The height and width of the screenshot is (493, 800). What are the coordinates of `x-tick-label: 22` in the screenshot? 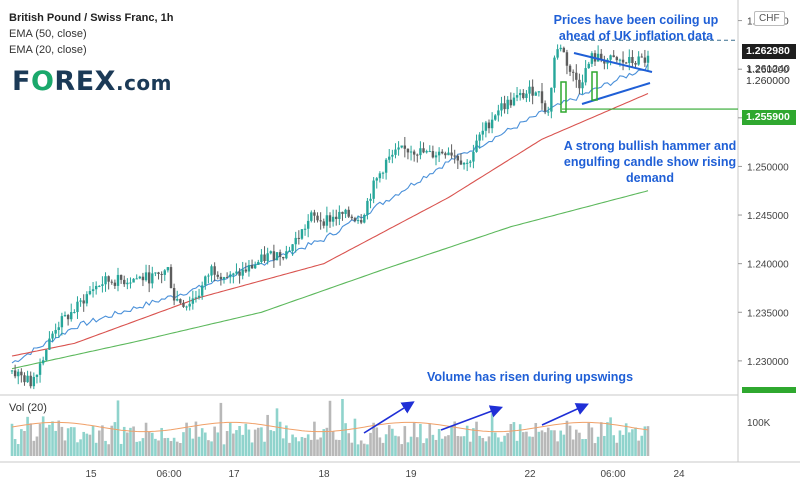 It's located at (530, 474).